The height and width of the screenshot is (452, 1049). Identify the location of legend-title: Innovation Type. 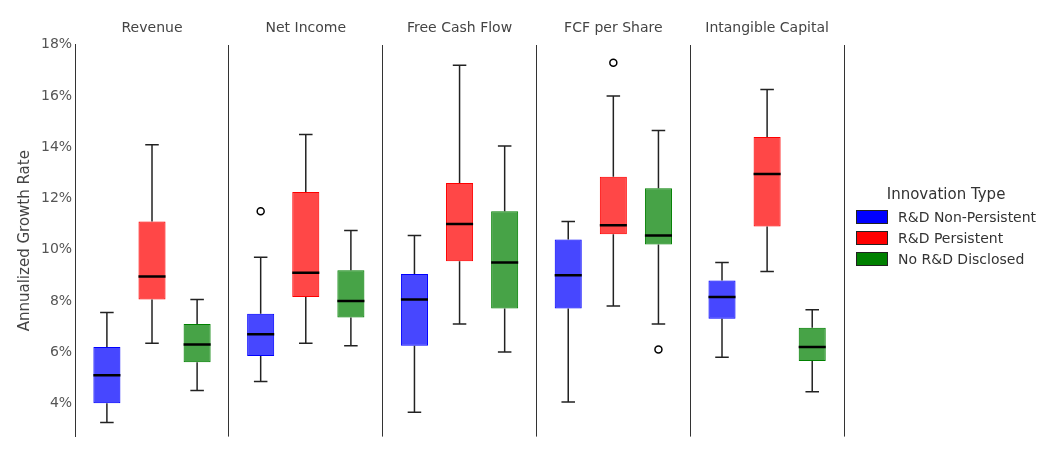
(946, 193).